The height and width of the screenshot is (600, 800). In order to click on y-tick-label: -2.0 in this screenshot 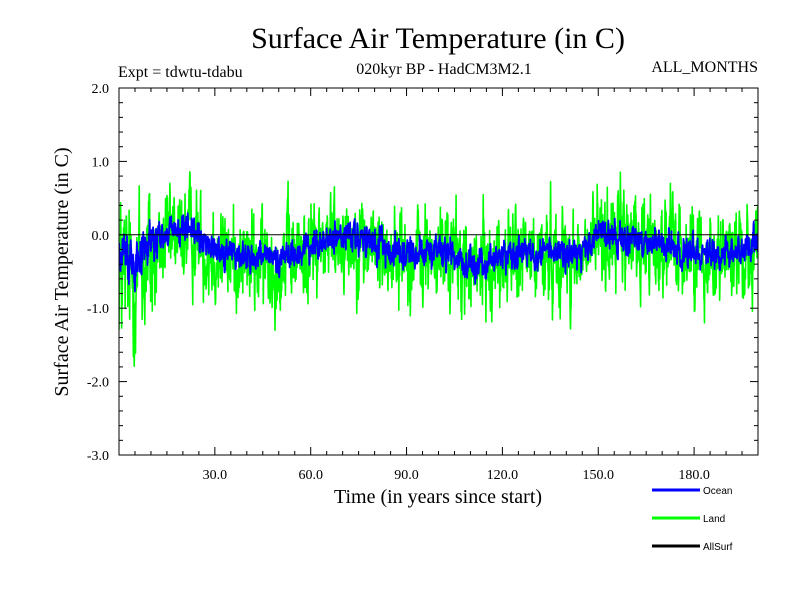, I will do `click(98, 383)`.